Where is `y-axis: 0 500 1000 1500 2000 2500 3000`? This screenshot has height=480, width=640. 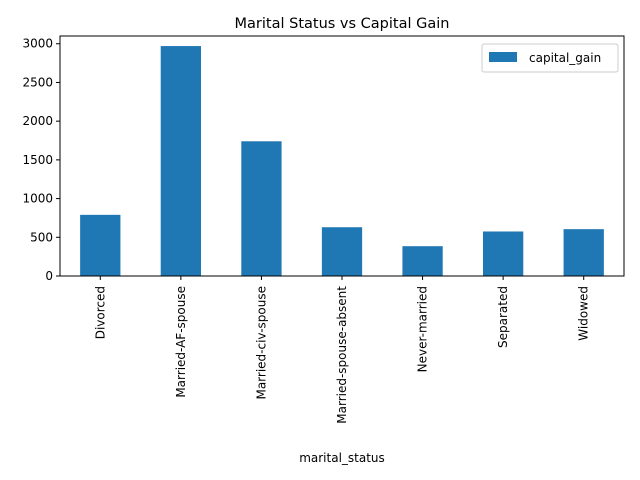 y-axis: 0 500 1000 1500 2000 2500 3000 is located at coordinates (41, 160).